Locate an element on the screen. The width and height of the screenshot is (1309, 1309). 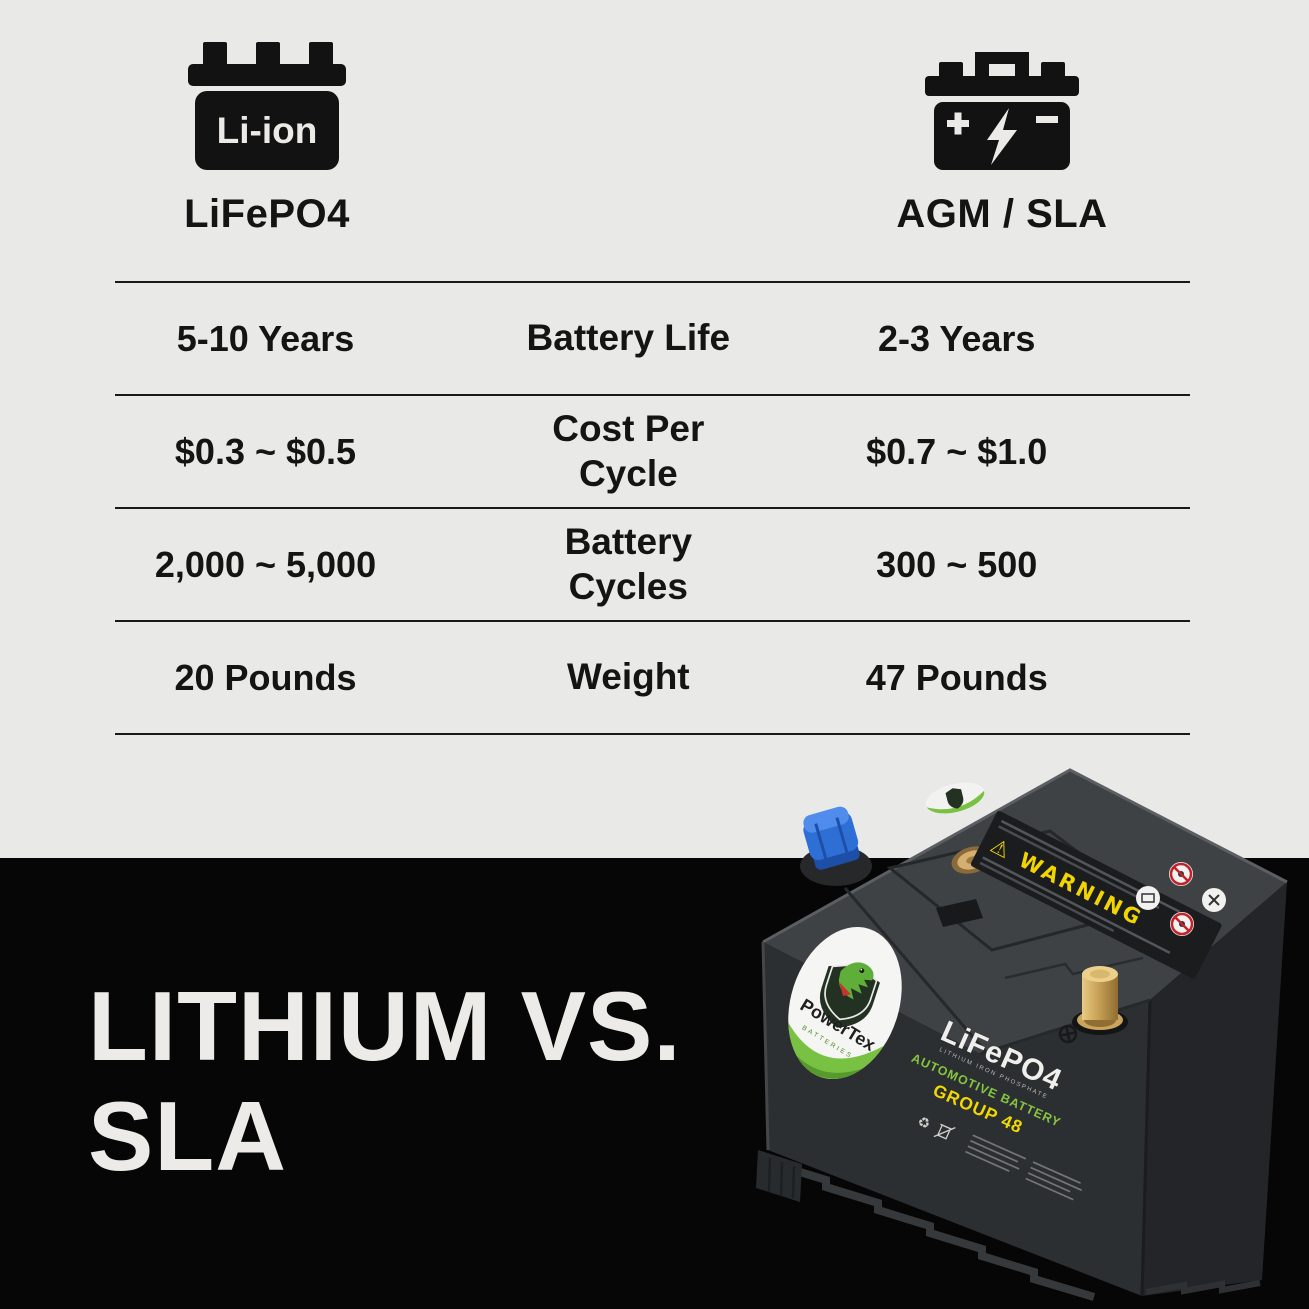
terminal-post is located at coordinates (1100, 1000).